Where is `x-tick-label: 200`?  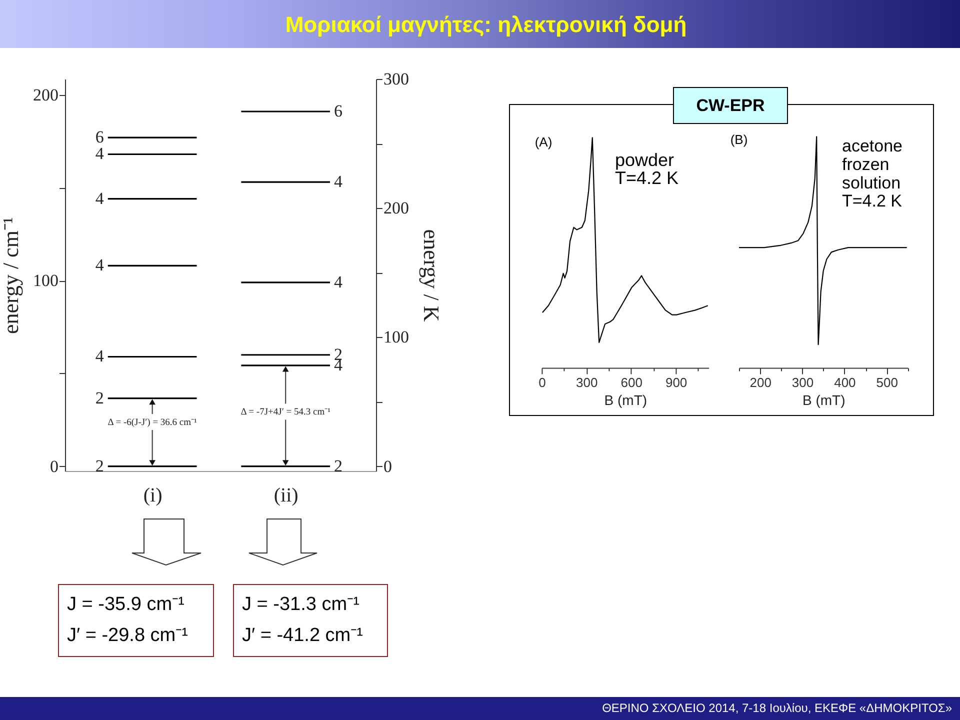 x-tick-label: 200 is located at coordinates (761, 382).